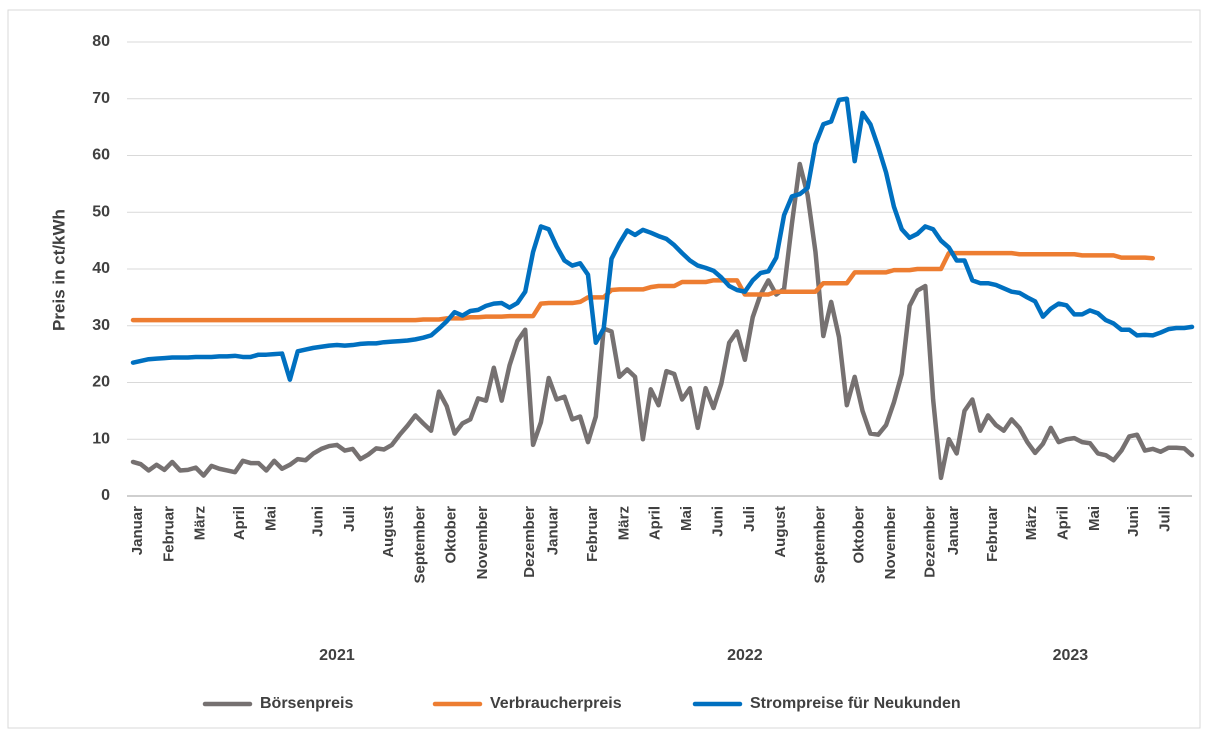 This screenshot has height=743, width=1210. I want to click on y-tick-label: 30, so click(101, 325).